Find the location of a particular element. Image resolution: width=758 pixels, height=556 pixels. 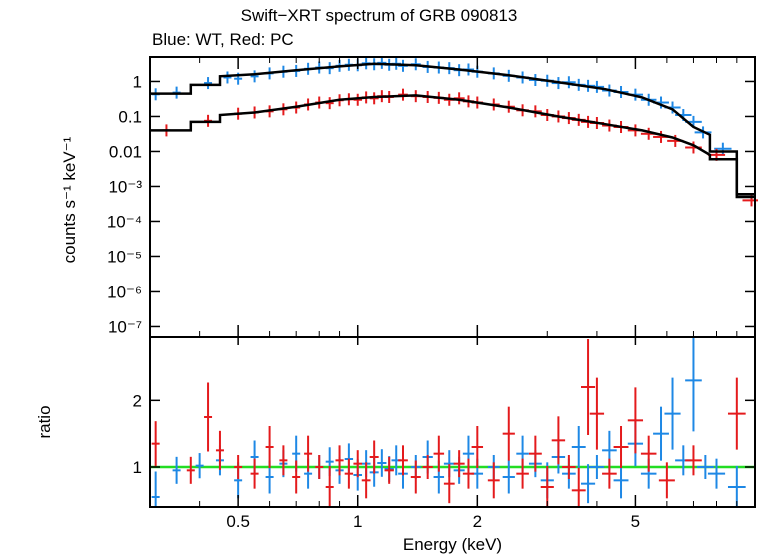

spectrum-y-tick-label: 10⁻⁴ is located at coordinates (124, 221).